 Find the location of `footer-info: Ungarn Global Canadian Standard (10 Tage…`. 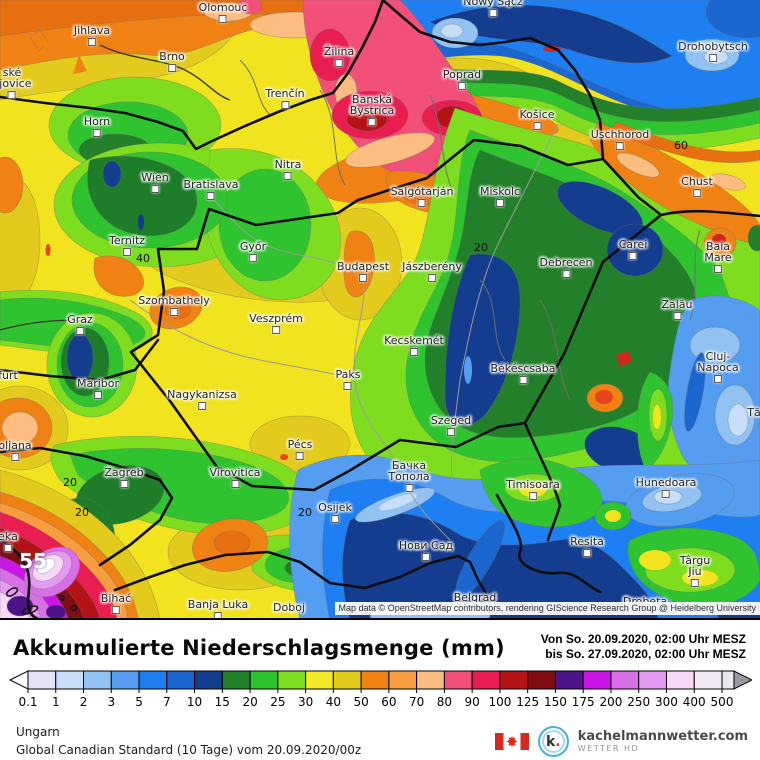

footer-info: Ungarn Global Canadian Standard (10 Tage… is located at coordinates (188, 741).